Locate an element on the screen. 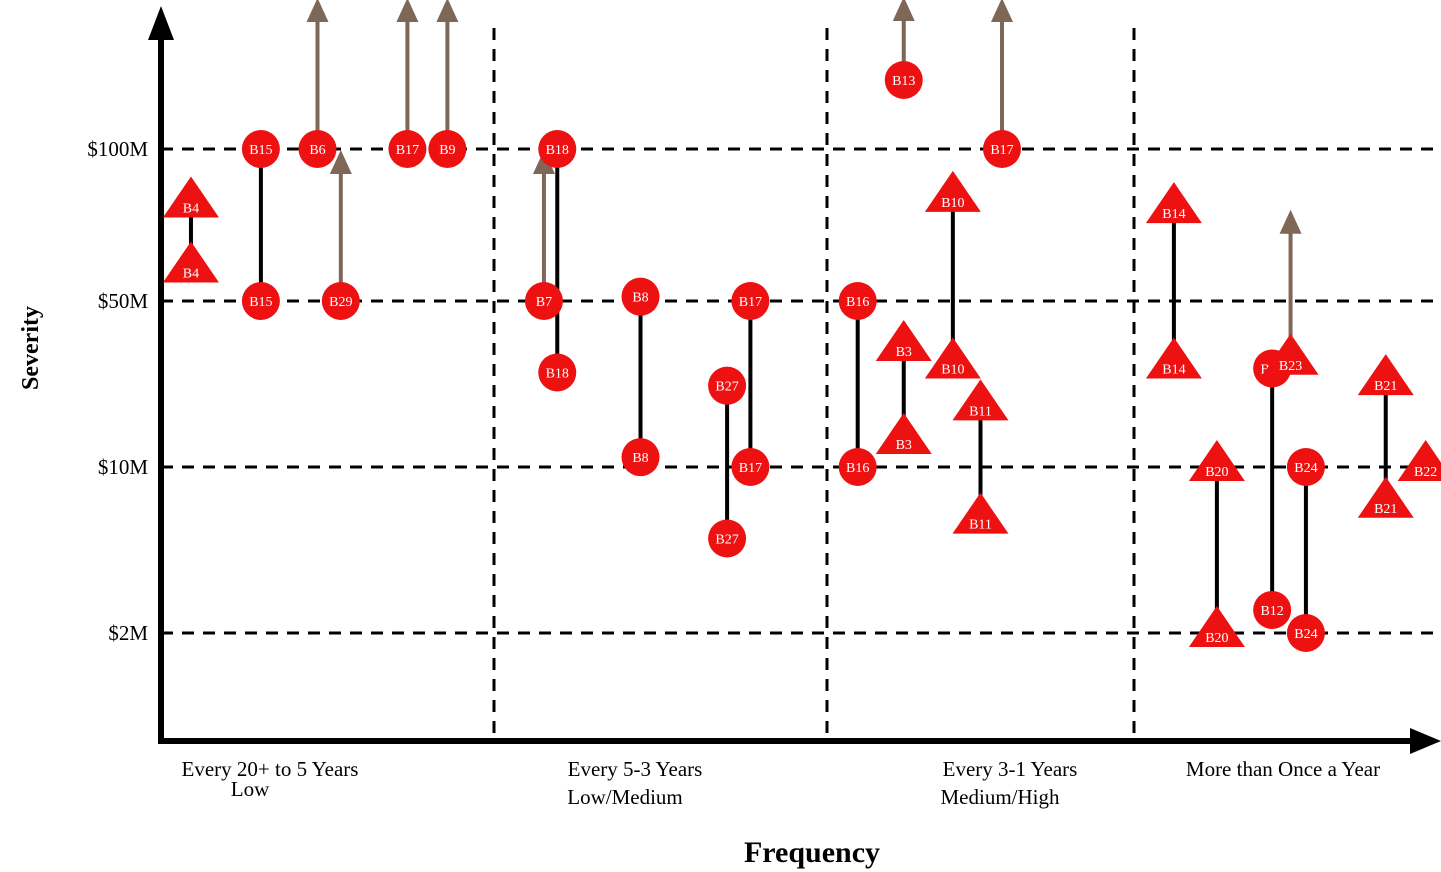  triangle-marker: B3 is located at coordinates (903, 433).